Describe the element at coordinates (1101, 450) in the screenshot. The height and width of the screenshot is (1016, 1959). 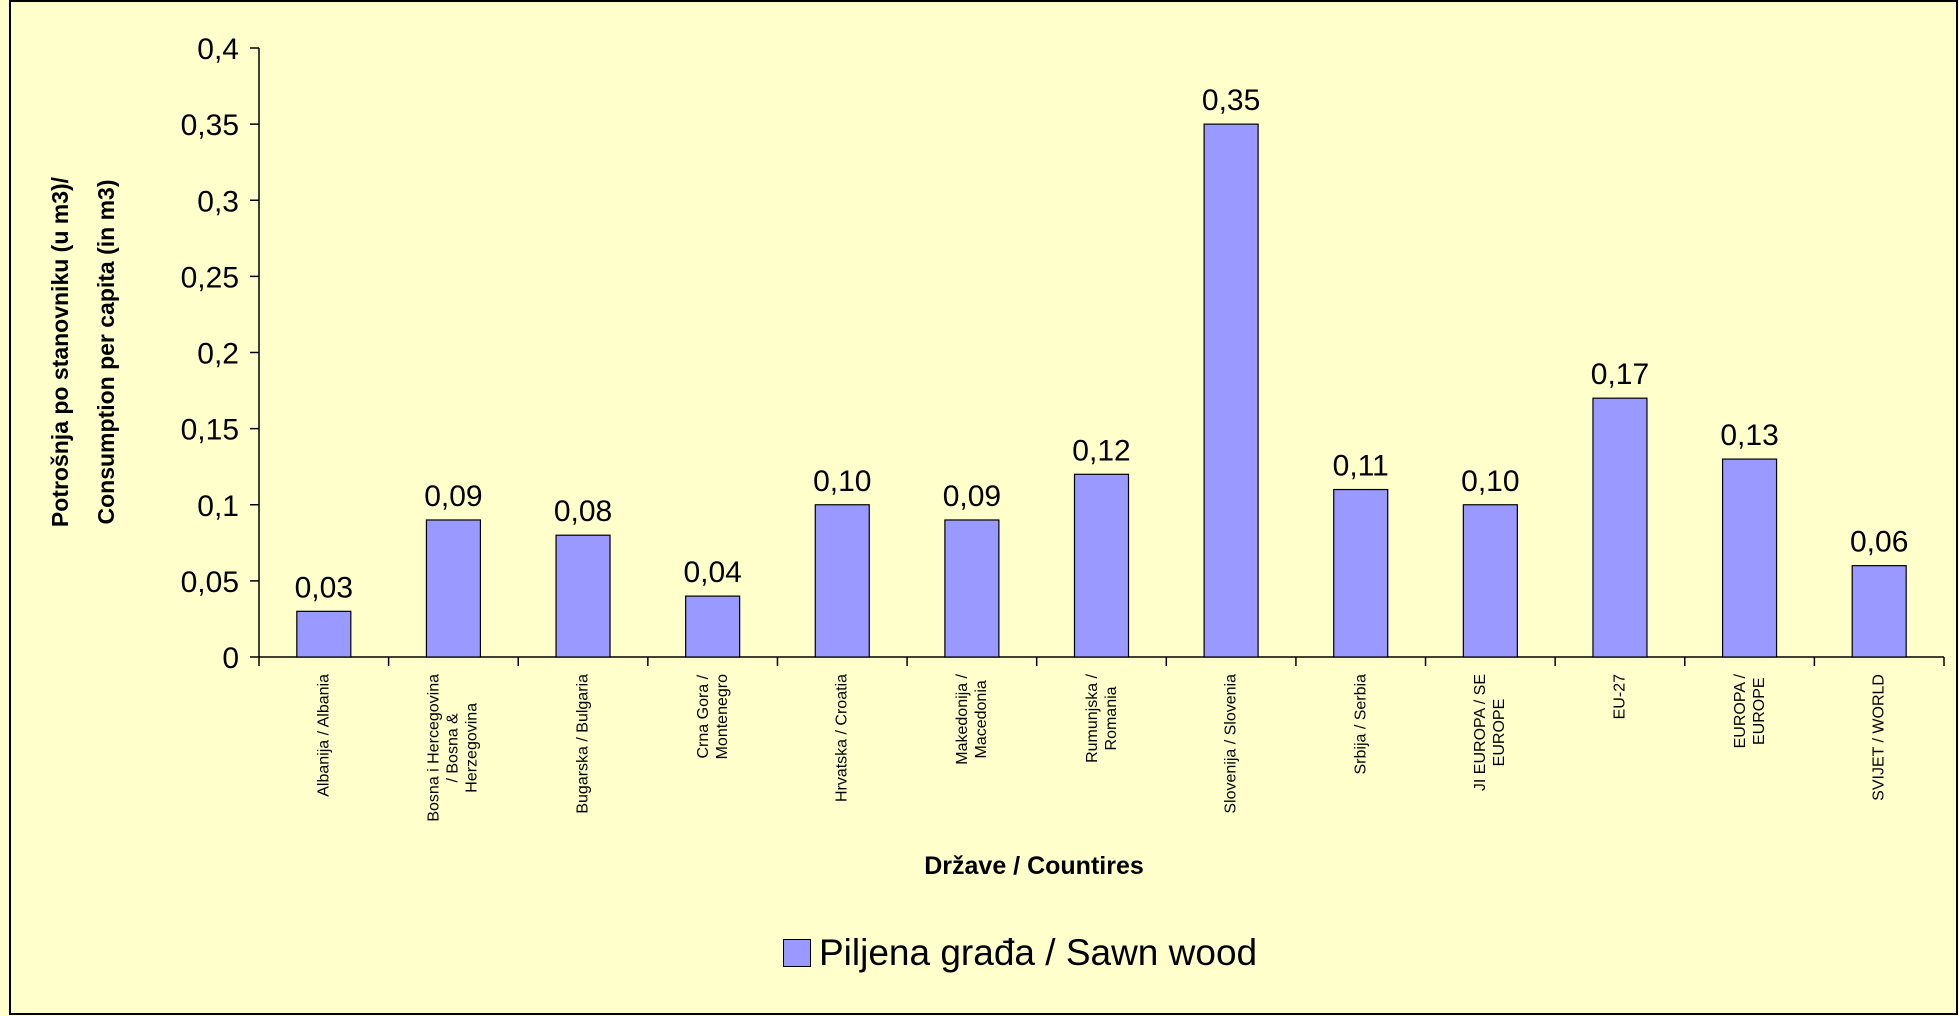
I see `value-label: 0,12` at that location.